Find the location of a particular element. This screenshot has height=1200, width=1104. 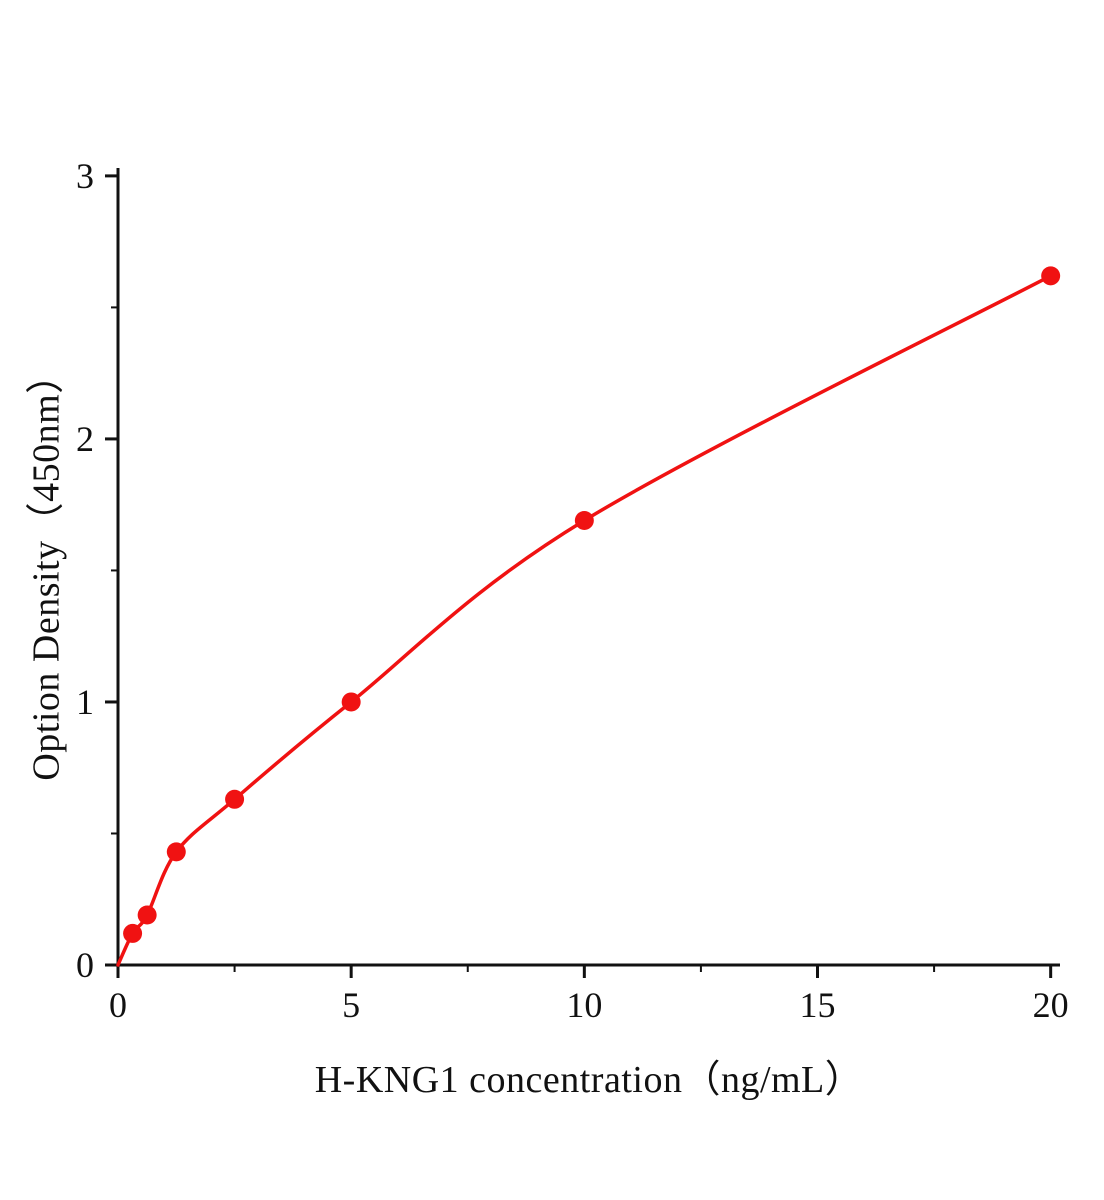

x-tick-label: 20 is located at coordinates (1051, 1005).